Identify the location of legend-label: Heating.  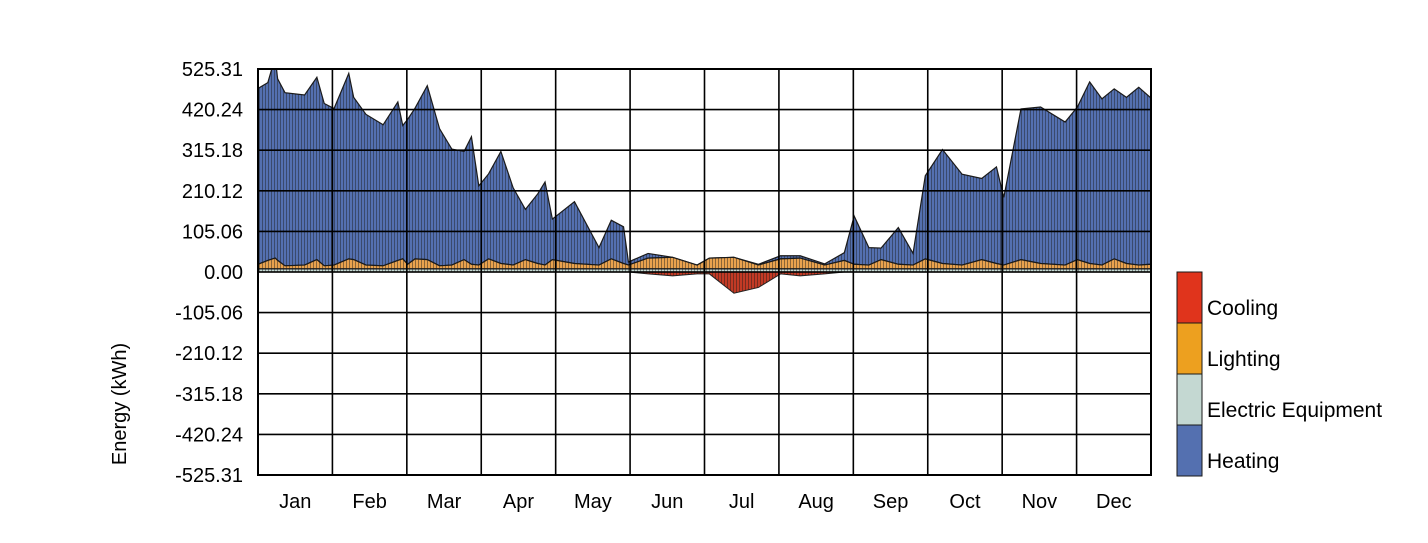
(1243, 461).